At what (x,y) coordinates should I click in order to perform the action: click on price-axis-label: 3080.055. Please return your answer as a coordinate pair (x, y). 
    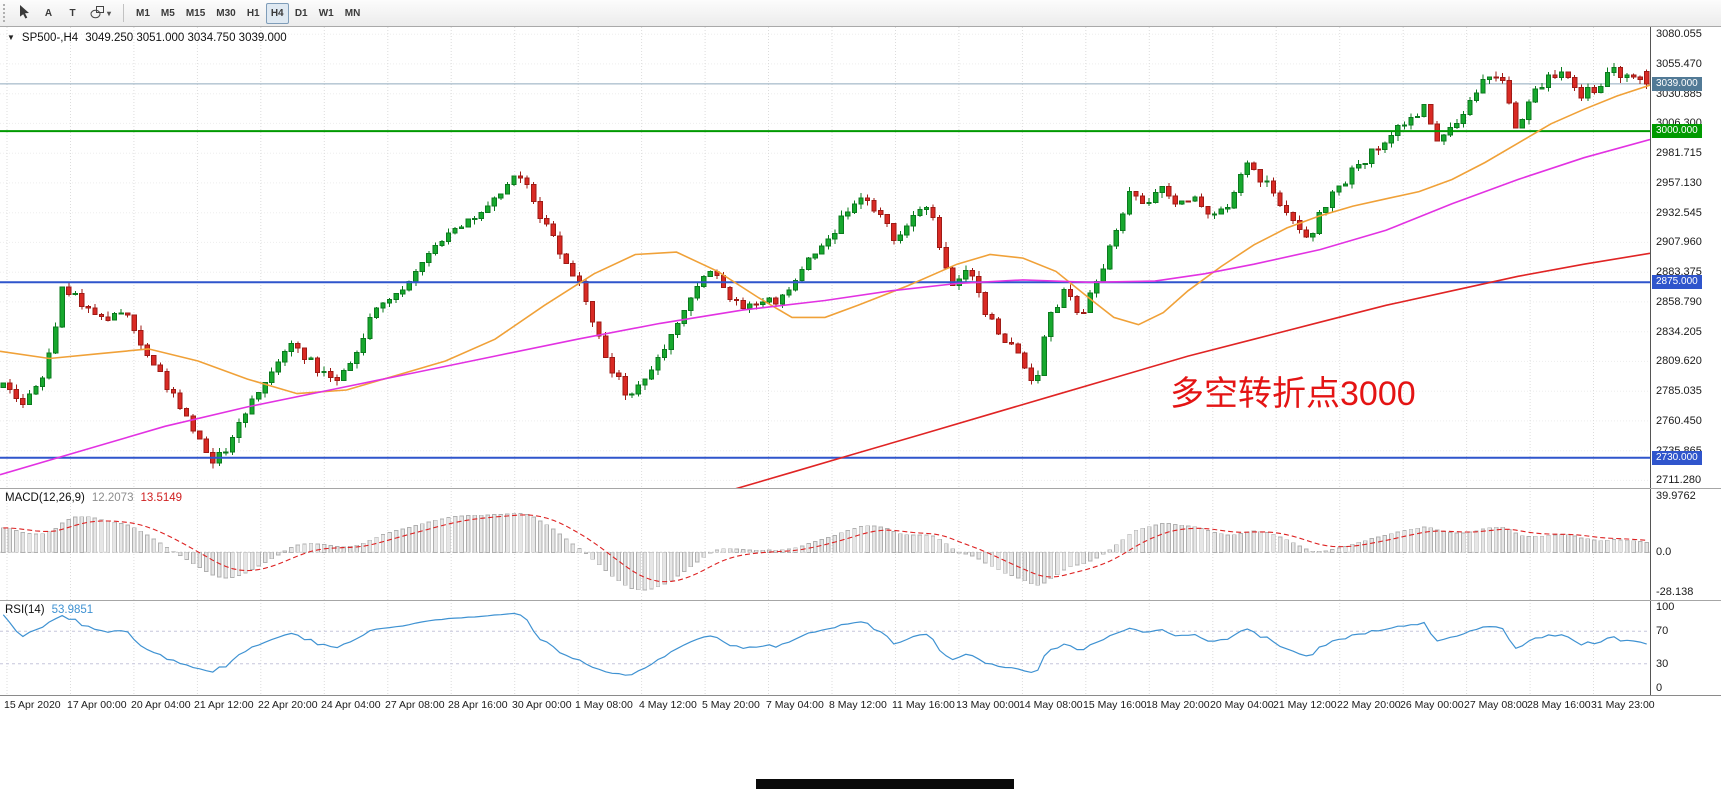
    Looking at the image, I should click on (1679, 34).